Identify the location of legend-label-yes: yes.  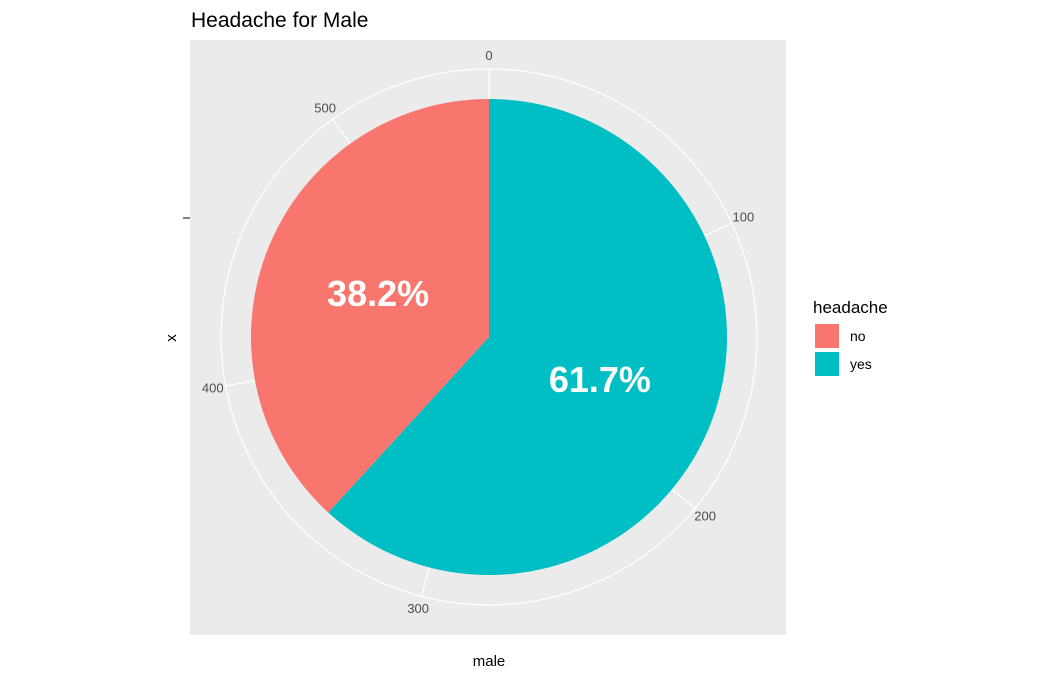
(861, 364).